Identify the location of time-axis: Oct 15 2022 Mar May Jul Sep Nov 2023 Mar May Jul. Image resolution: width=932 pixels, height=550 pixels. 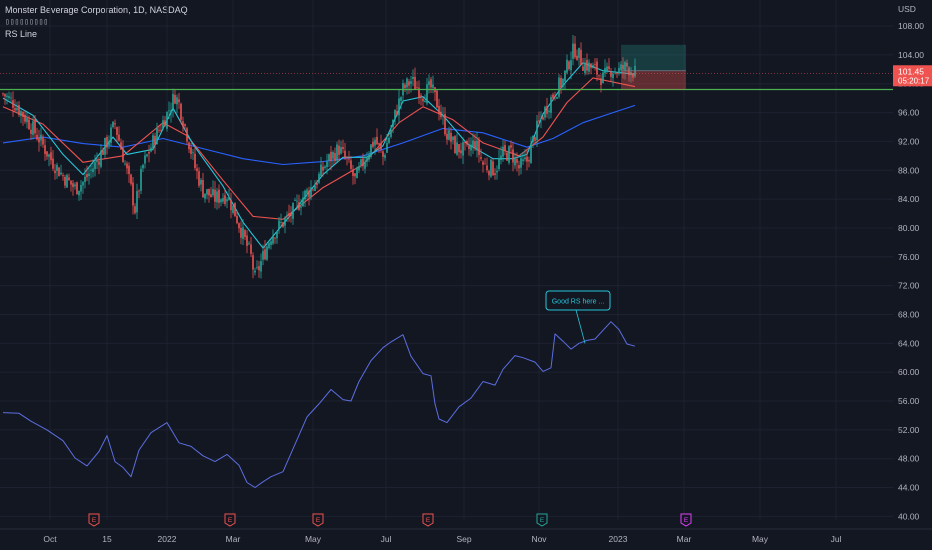
(466, 536).